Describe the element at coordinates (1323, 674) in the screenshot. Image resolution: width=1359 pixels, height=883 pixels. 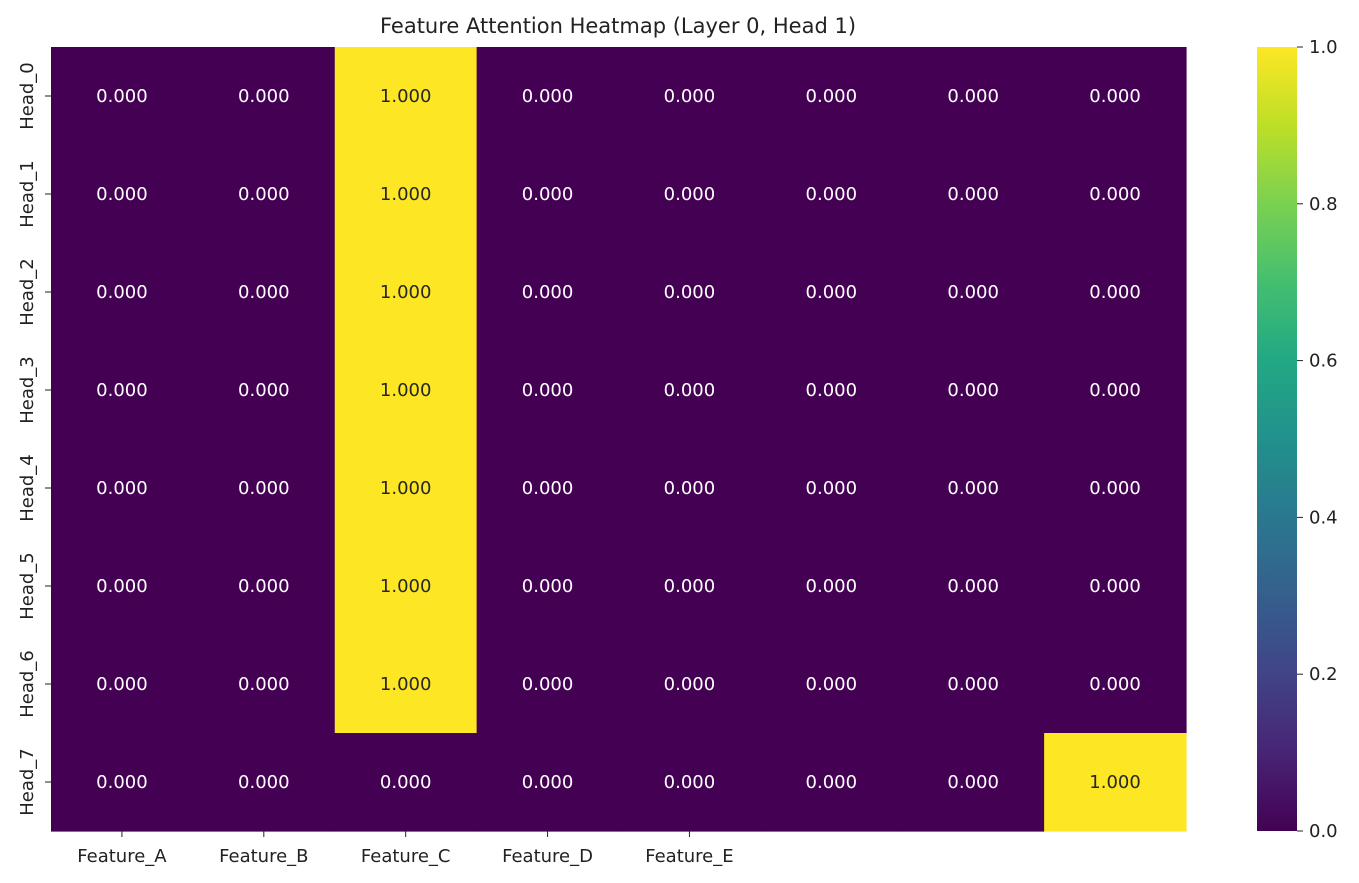
I see `colorbar-tick-label: 0.2` at that location.